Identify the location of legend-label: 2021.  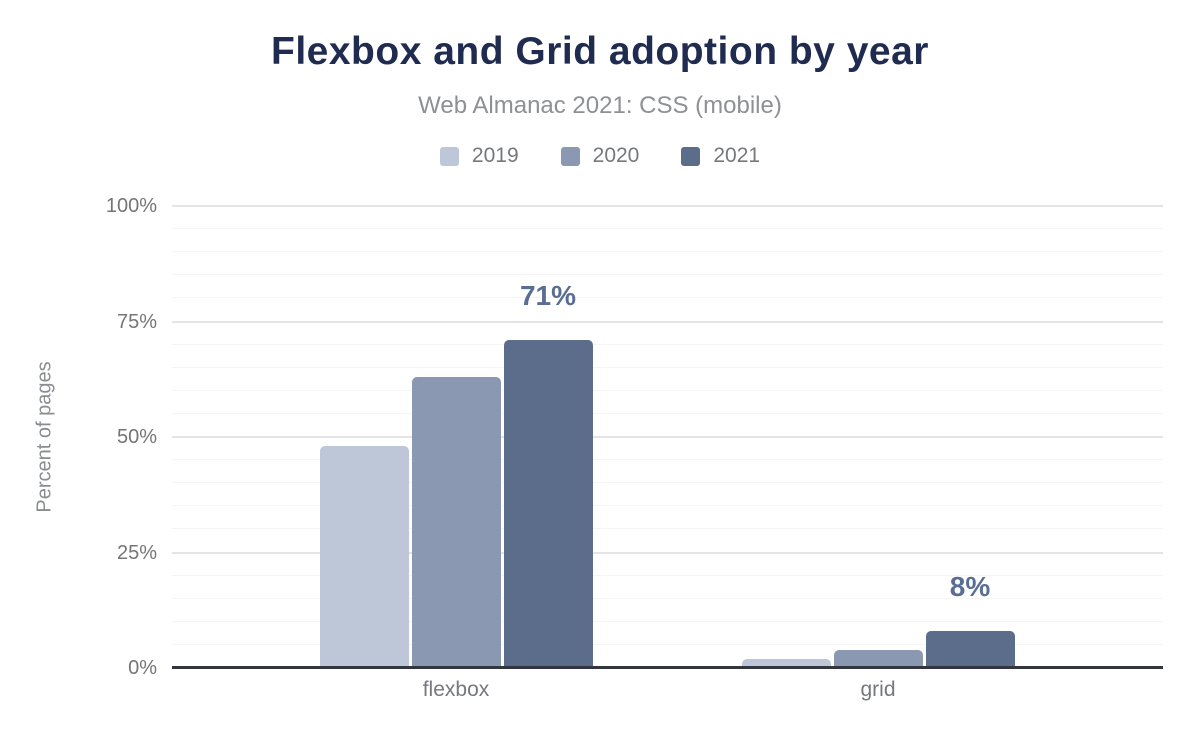
(737, 155).